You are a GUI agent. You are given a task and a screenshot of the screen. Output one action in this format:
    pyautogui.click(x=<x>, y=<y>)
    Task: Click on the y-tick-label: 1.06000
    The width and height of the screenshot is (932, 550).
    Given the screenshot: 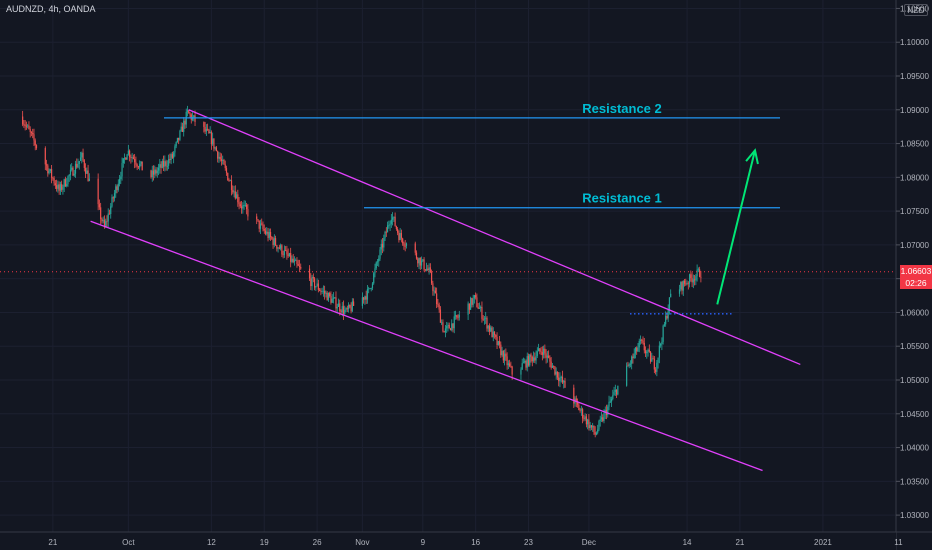 What is the action you would take?
    pyautogui.click(x=914, y=312)
    